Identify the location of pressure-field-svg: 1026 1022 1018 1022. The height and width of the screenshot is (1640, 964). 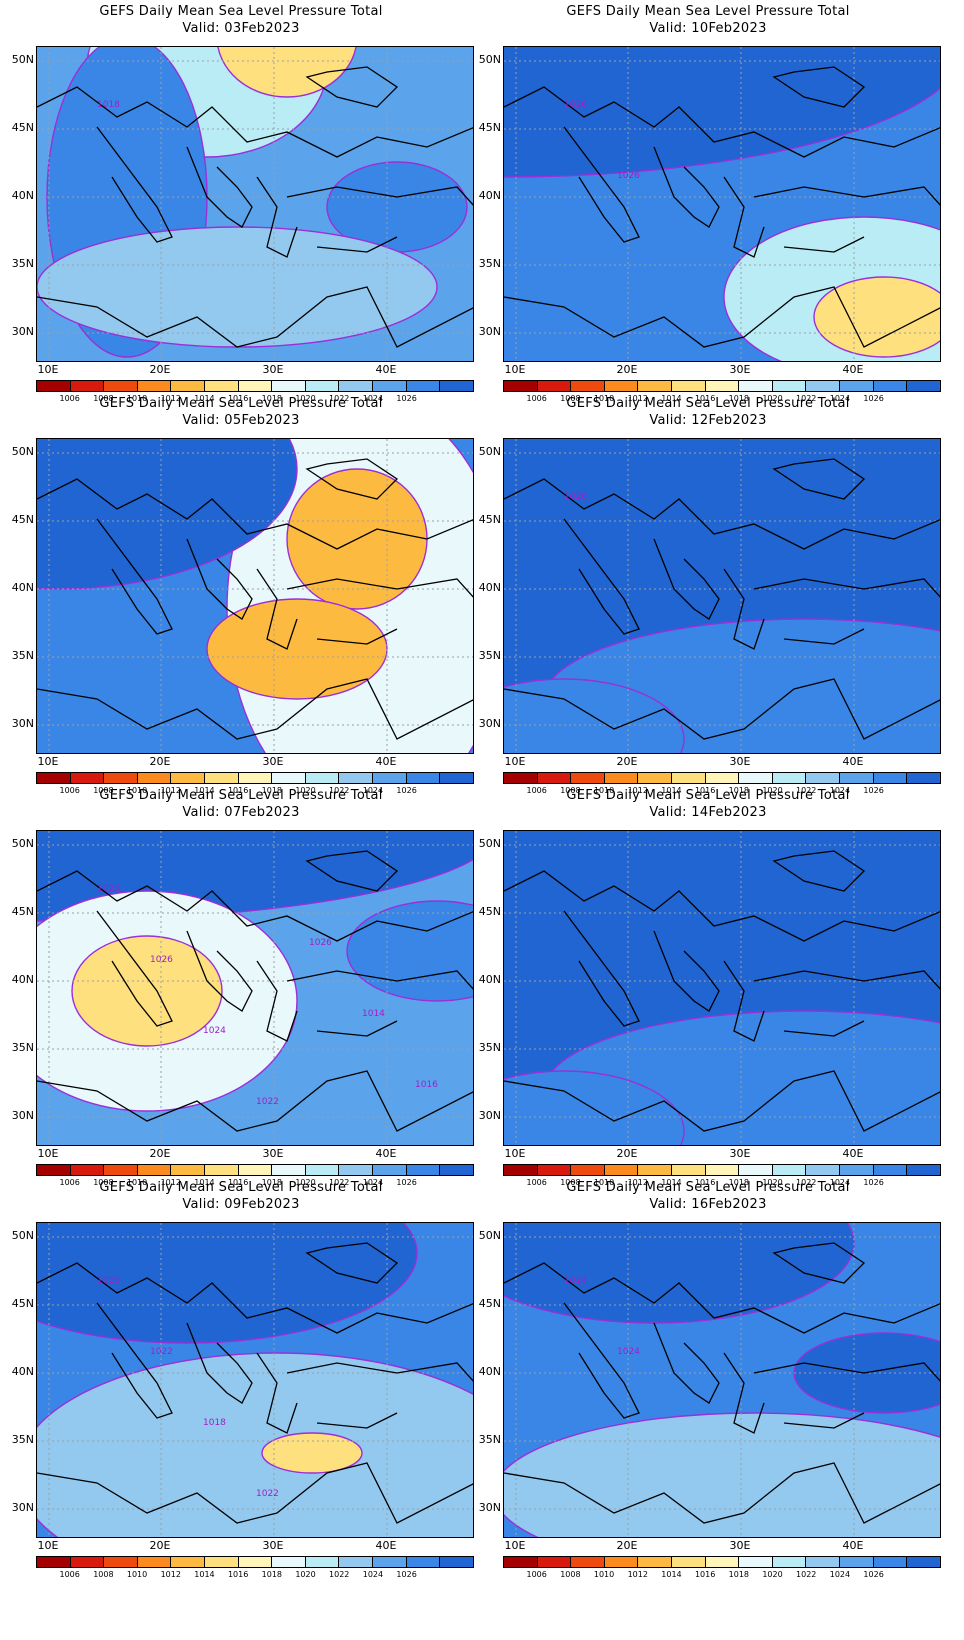
(255, 1380).